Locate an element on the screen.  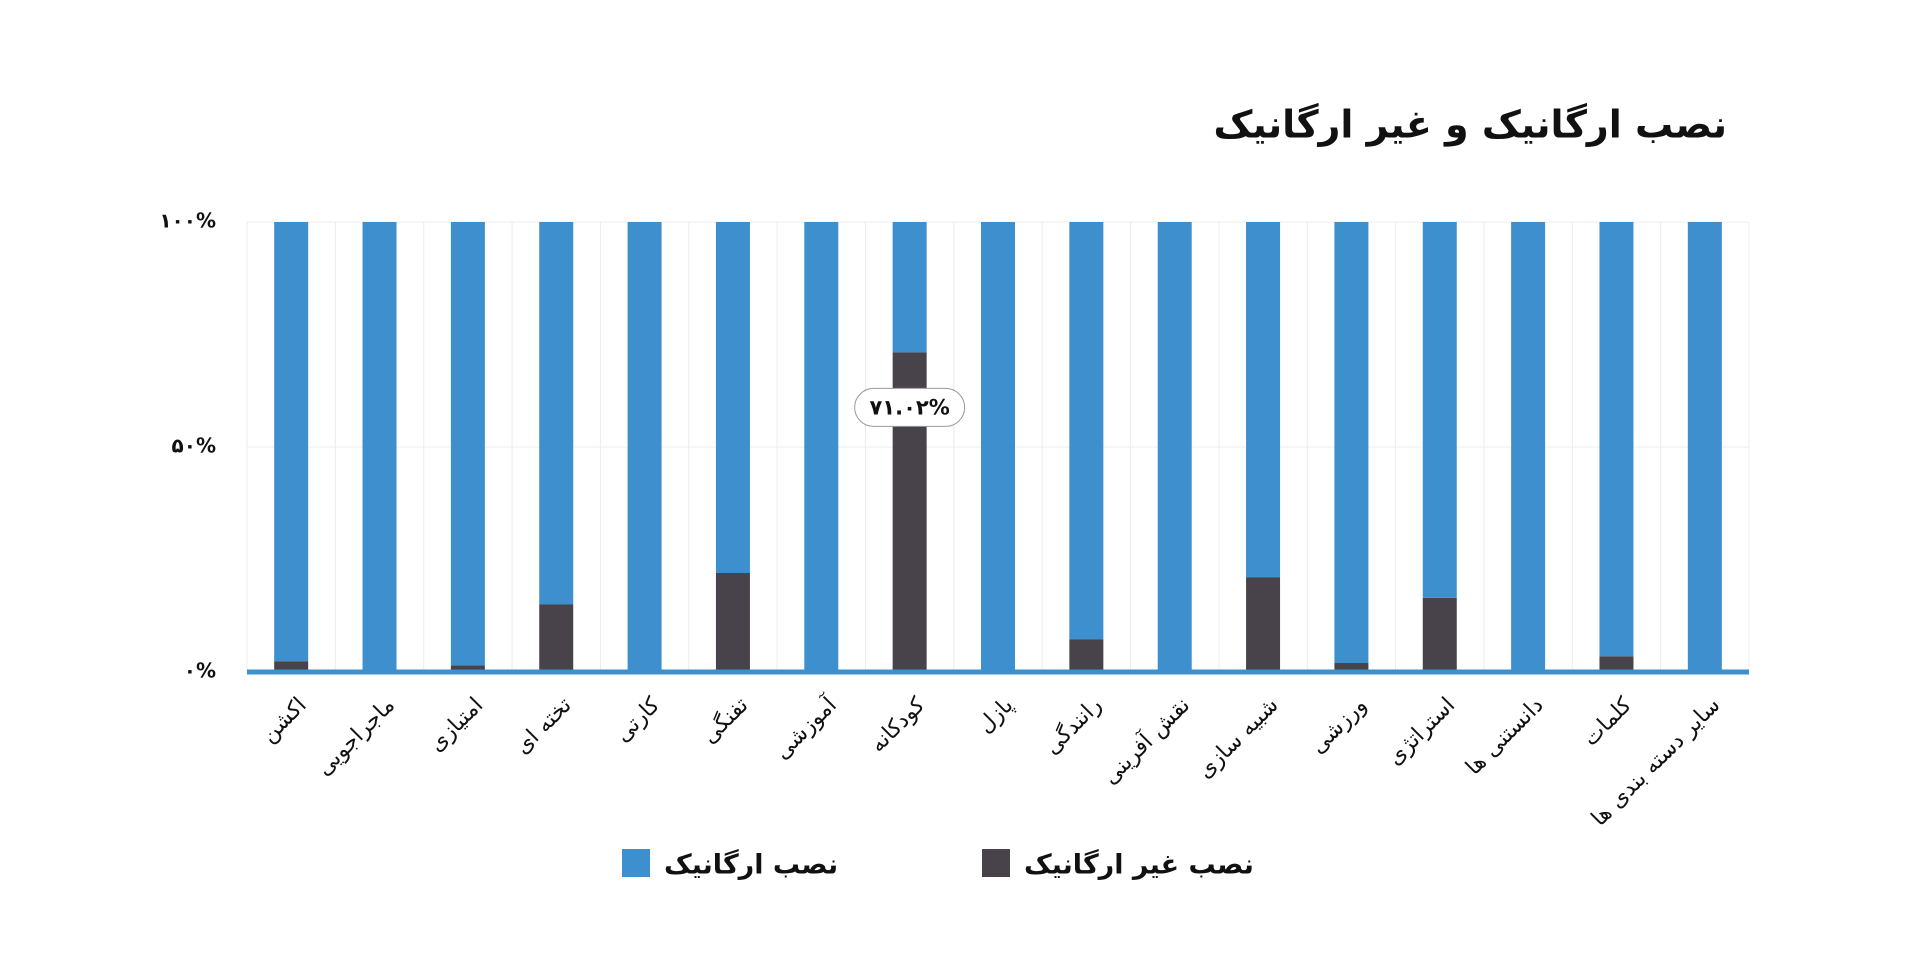
x-tick-label: کلمات is located at coordinates (1607, 721).